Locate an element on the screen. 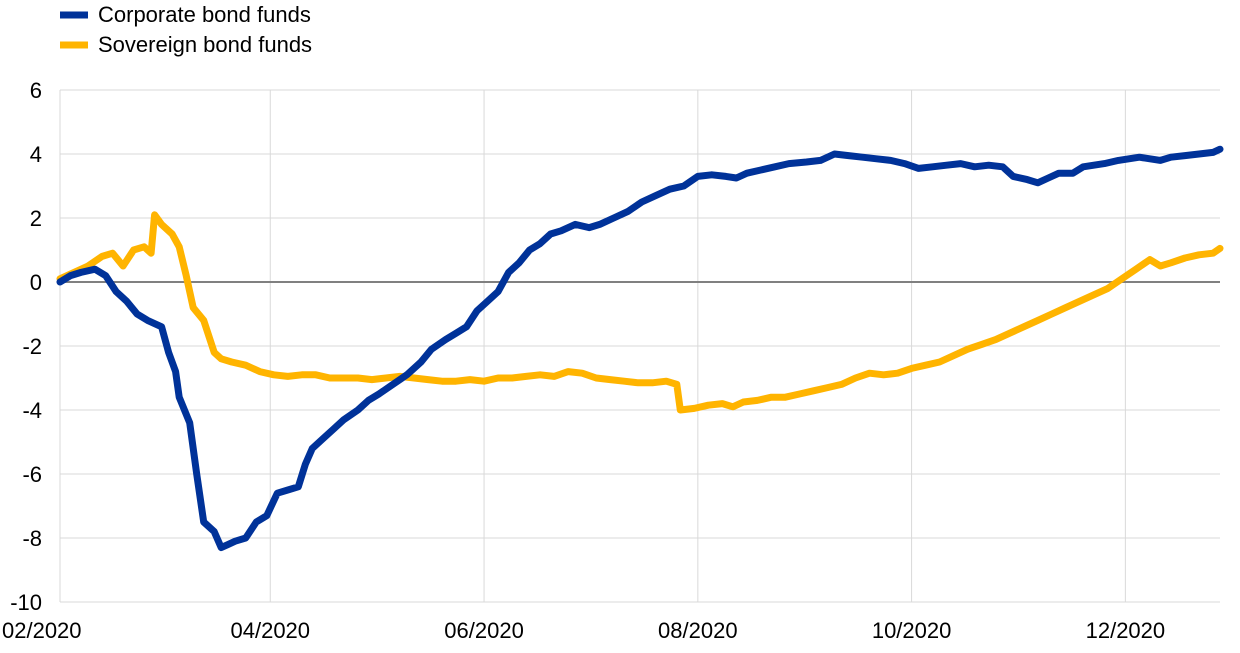 This screenshot has height=653, width=1240. y-tick-label: -8 is located at coordinates (32, 538).